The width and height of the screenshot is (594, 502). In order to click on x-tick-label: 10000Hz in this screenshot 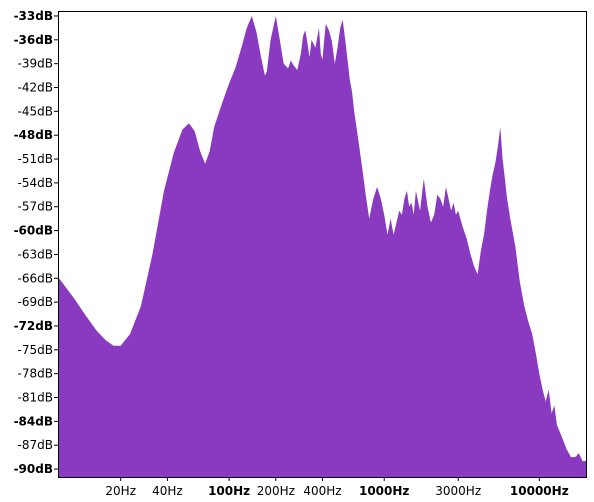, I will do `click(539, 491)`.